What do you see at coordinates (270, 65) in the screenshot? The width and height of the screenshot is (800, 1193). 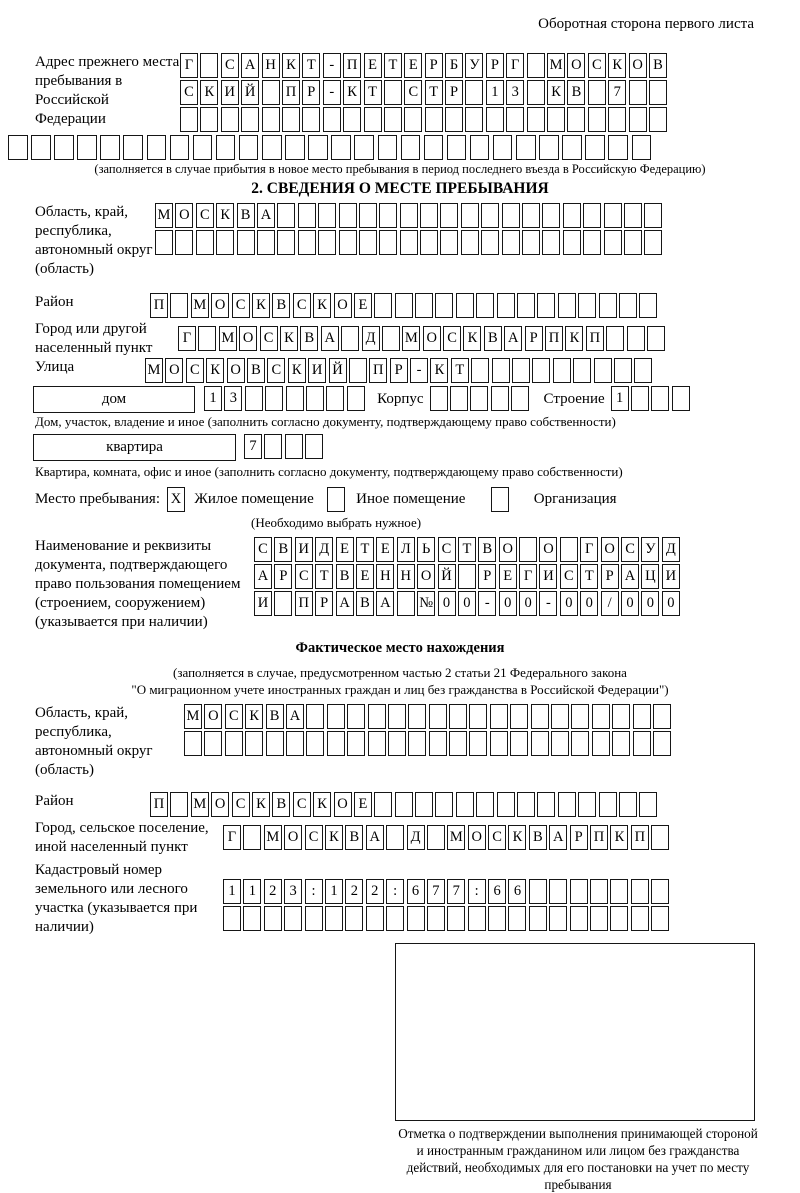 I see `char-cell: Н` at bounding box center [270, 65].